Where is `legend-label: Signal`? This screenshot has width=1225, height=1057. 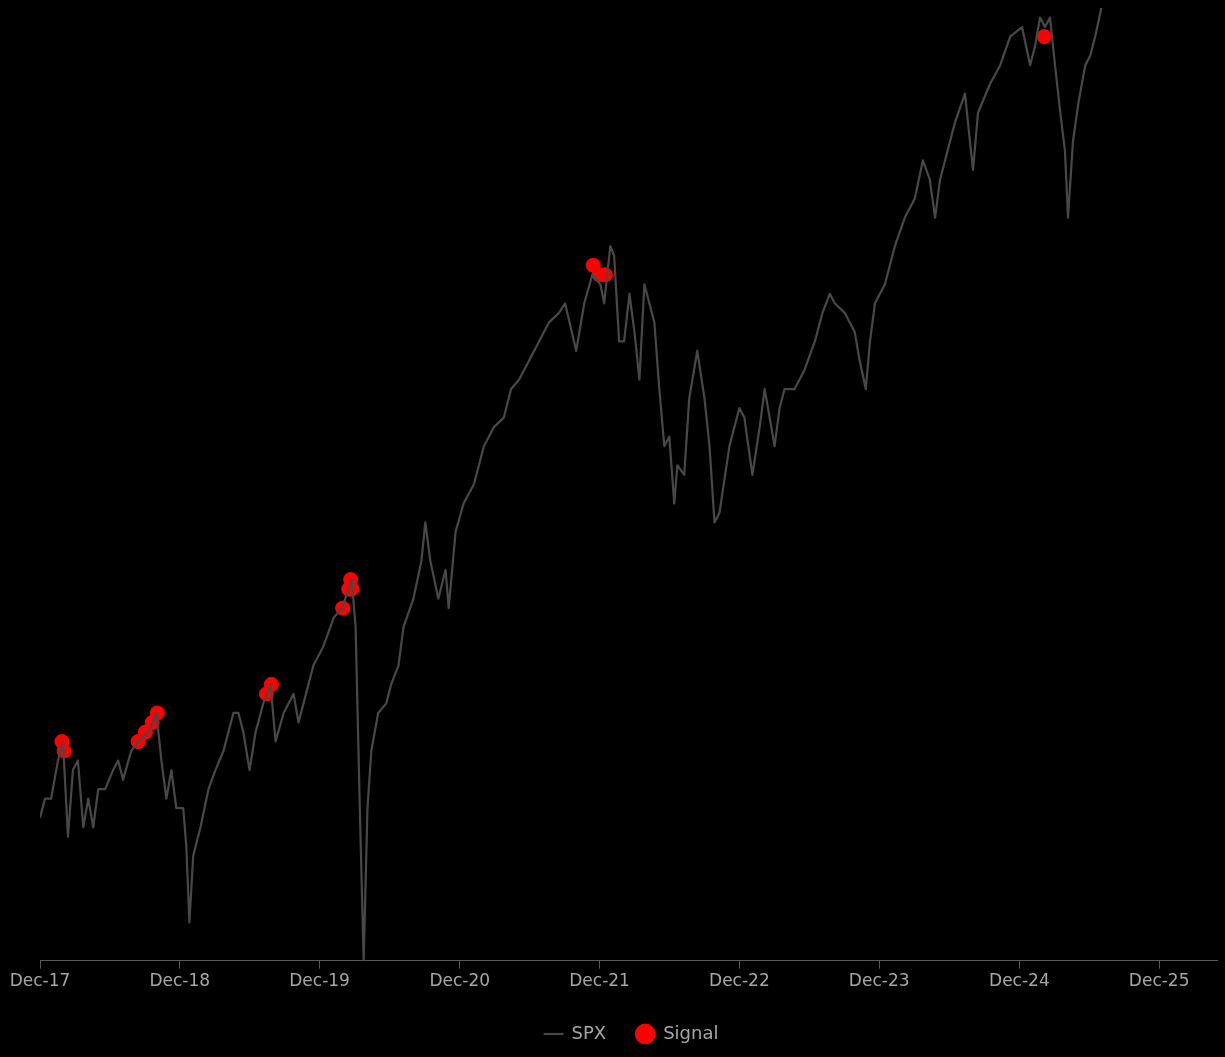 legend-label: Signal is located at coordinates (691, 1032).